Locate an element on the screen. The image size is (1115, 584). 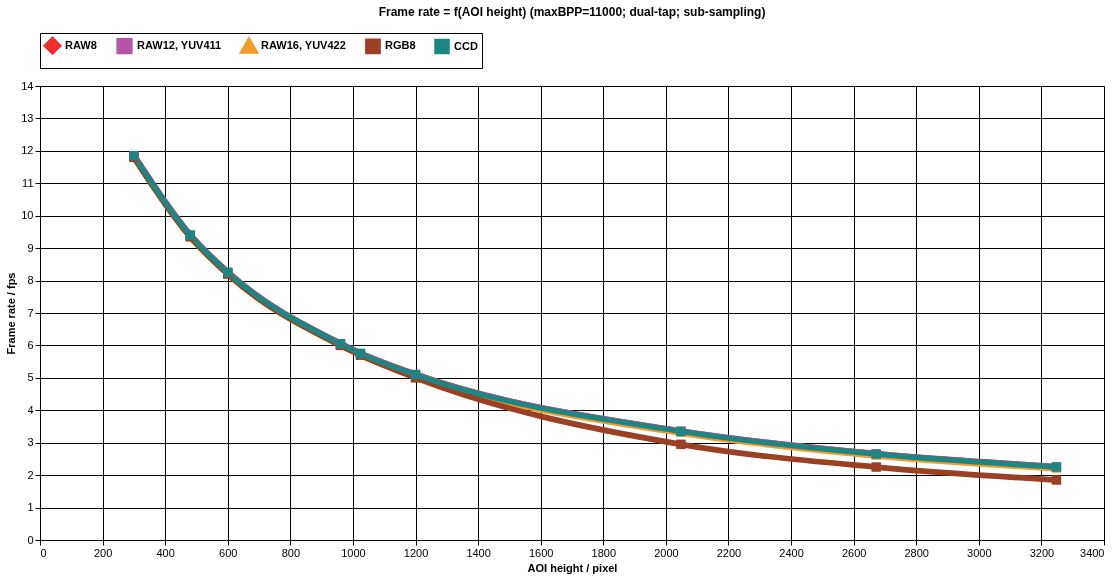
x-tick-label: 1000 is located at coordinates (353, 552).